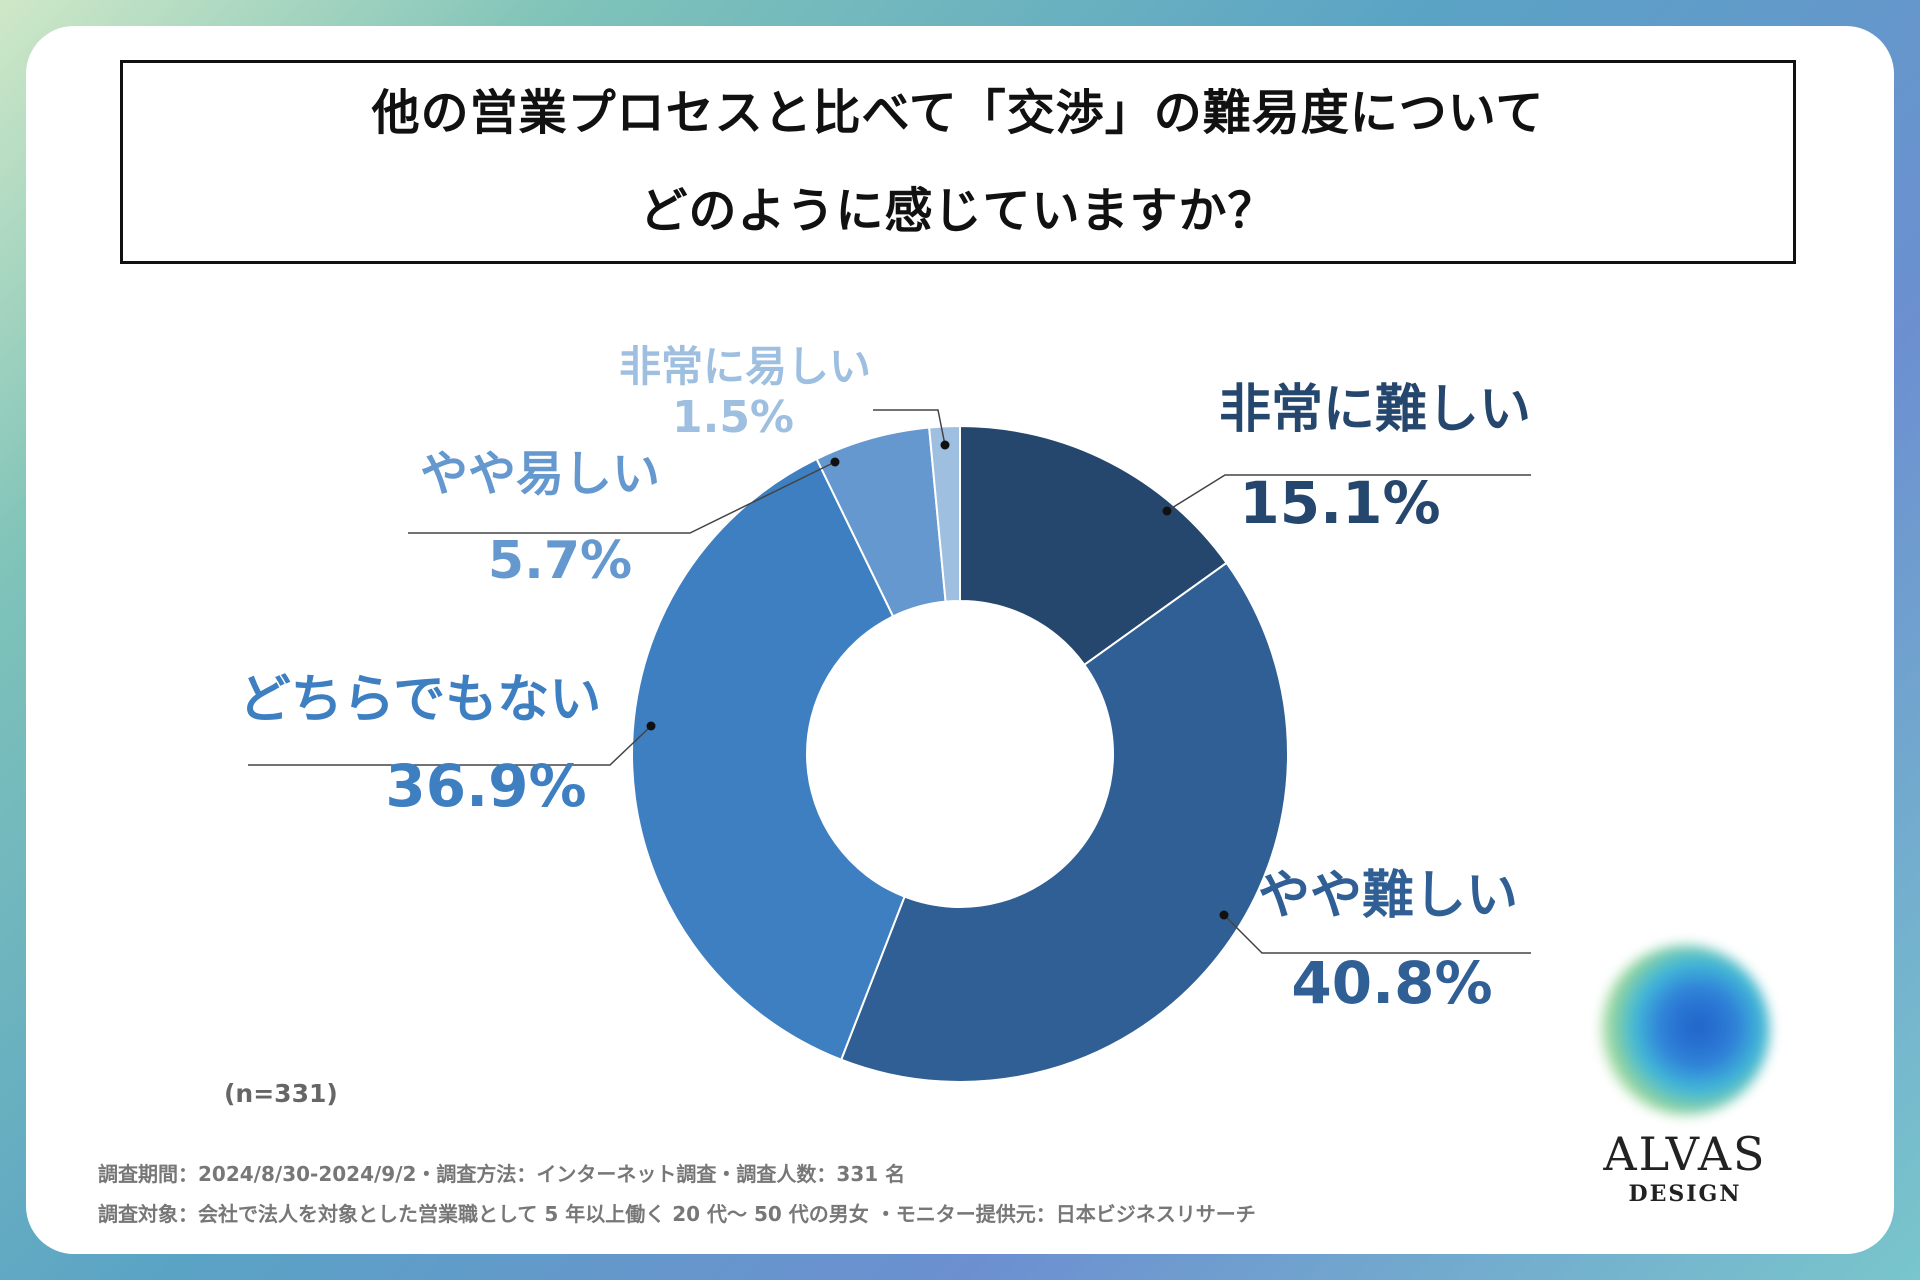 Image resolution: width=1920 pixels, height=1280 pixels. What do you see at coordinates (420, 700) in the screenshot?
I see `category-label-neutral: どちらでもない` at bounding box center [420, 700].